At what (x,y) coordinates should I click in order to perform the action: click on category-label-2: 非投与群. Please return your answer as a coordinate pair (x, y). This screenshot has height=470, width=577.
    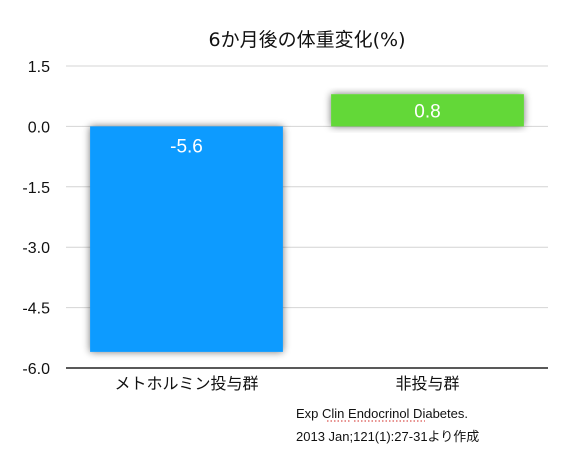
    Looking at the image, I should click on (427, 383).